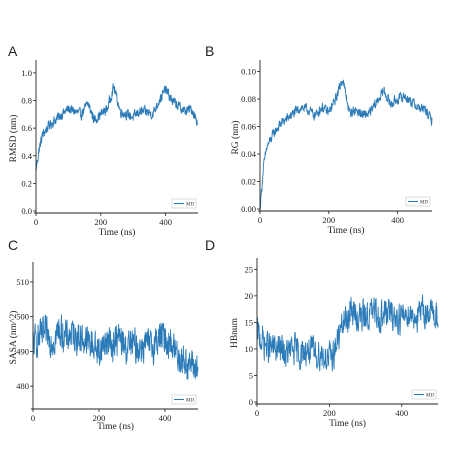 The height and width of the screenshot is (469, 469). I want to click on y-tick-label: 0.0, so click(26, 211).